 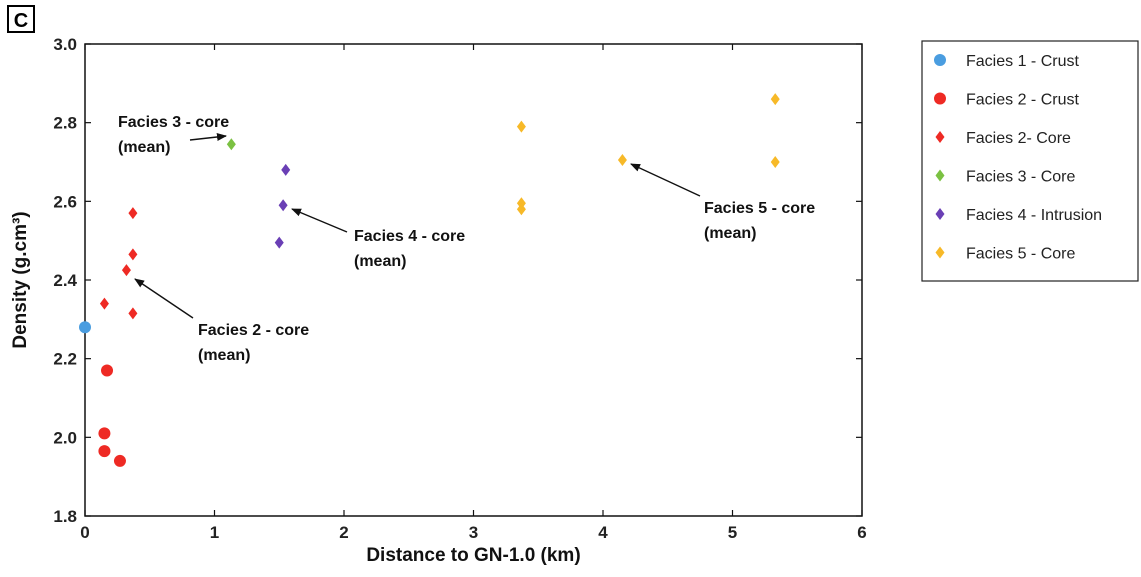 I want to click on panel-label-text: C, so click(x=21, y=21).